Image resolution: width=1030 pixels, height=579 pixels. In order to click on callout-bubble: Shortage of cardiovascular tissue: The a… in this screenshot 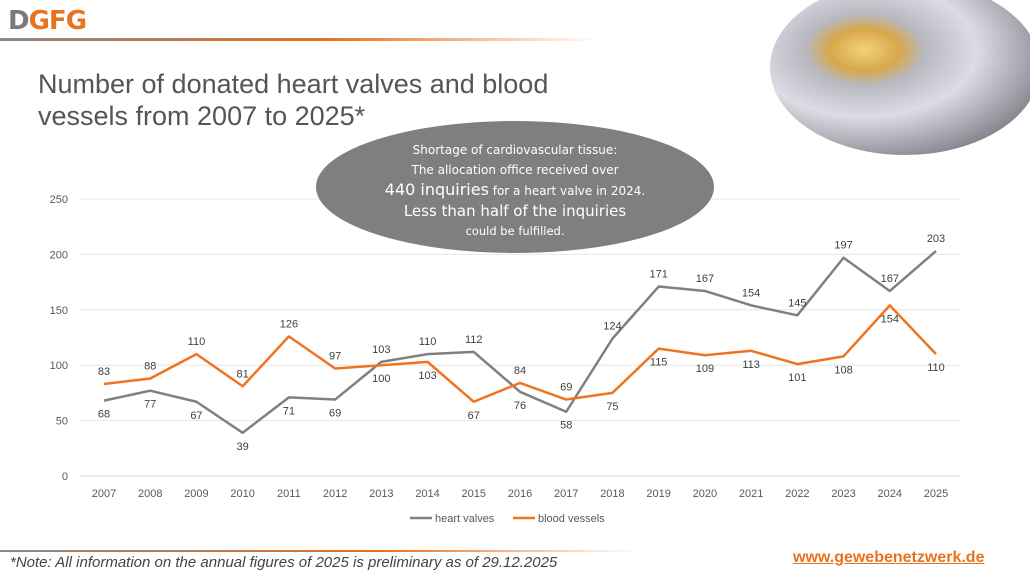, I will do `click(515, 187)`.